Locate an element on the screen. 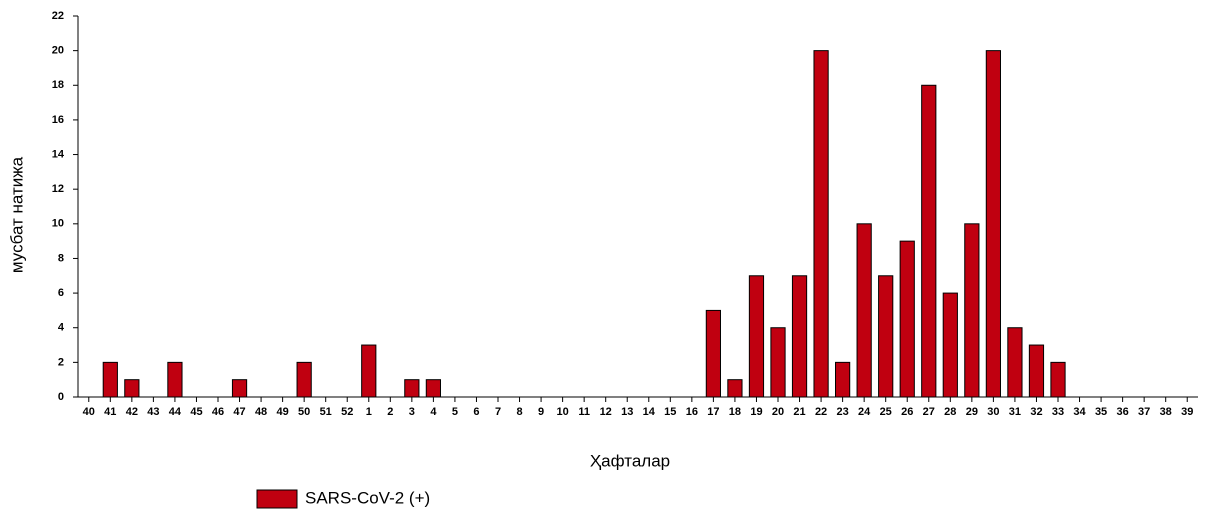 The height and width of the screenshot is (515, 1206). x-tick-label: 35 is located at coordinates (1101, 412).